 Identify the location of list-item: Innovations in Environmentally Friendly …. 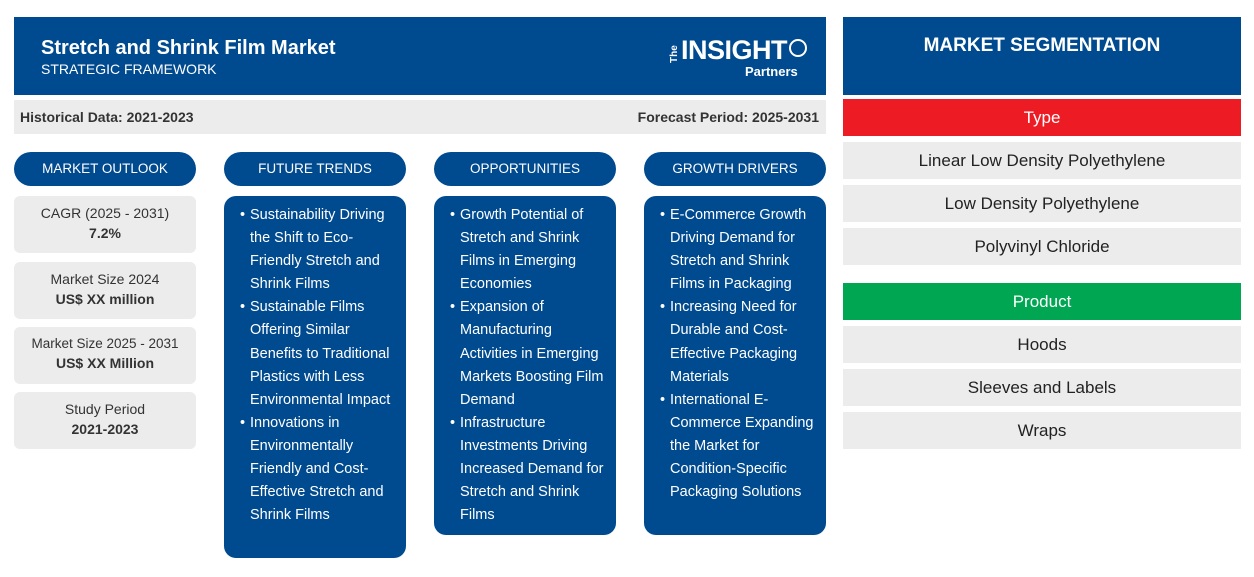
(318, 469).